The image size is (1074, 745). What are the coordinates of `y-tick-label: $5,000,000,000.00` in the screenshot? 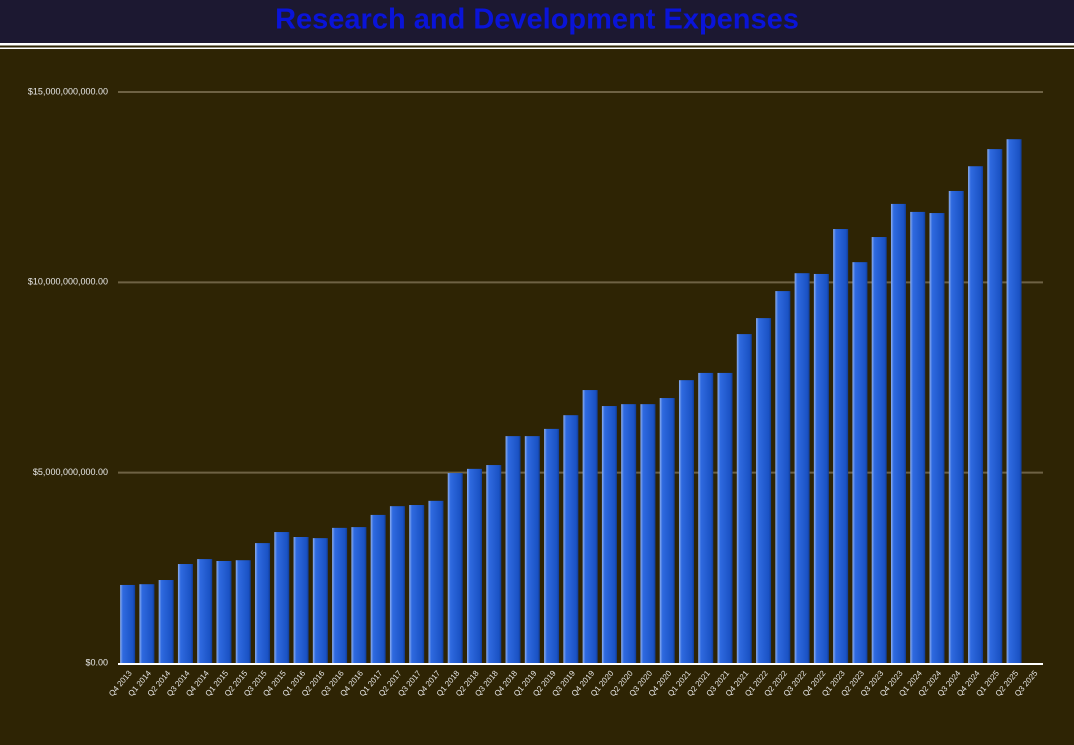 It's located at (70, 472).